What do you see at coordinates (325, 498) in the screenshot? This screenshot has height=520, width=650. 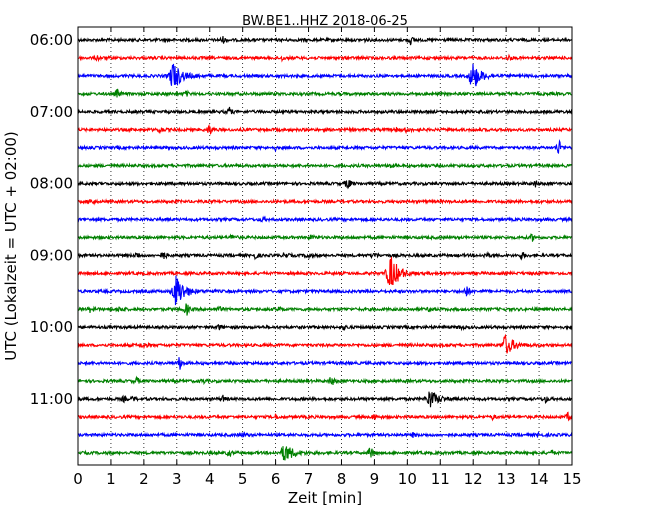 I see `x-axis-label: Zeit [min]` at bounding box center [325, 498].